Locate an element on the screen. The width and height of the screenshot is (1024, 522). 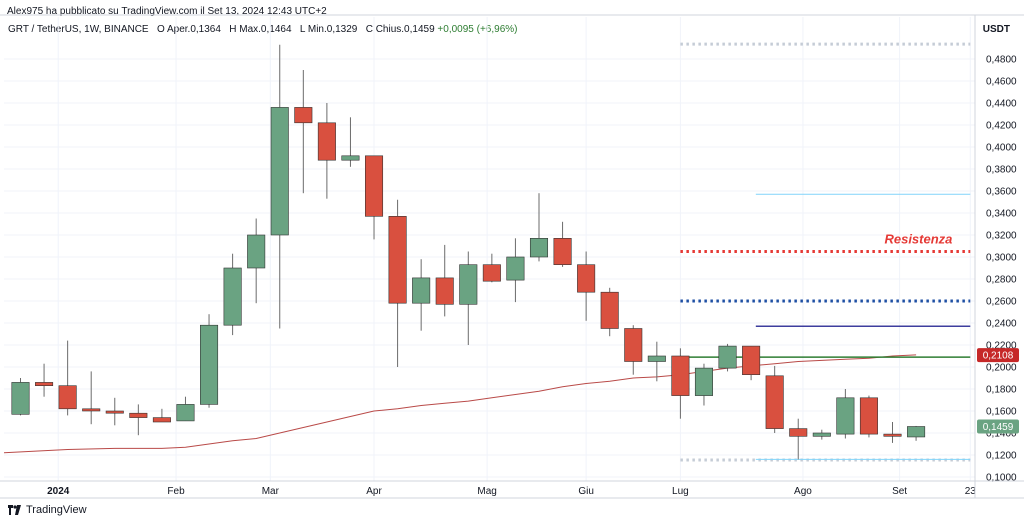
change-value: +0,0095 (+6,96%) is located at coordinates (477, 29).